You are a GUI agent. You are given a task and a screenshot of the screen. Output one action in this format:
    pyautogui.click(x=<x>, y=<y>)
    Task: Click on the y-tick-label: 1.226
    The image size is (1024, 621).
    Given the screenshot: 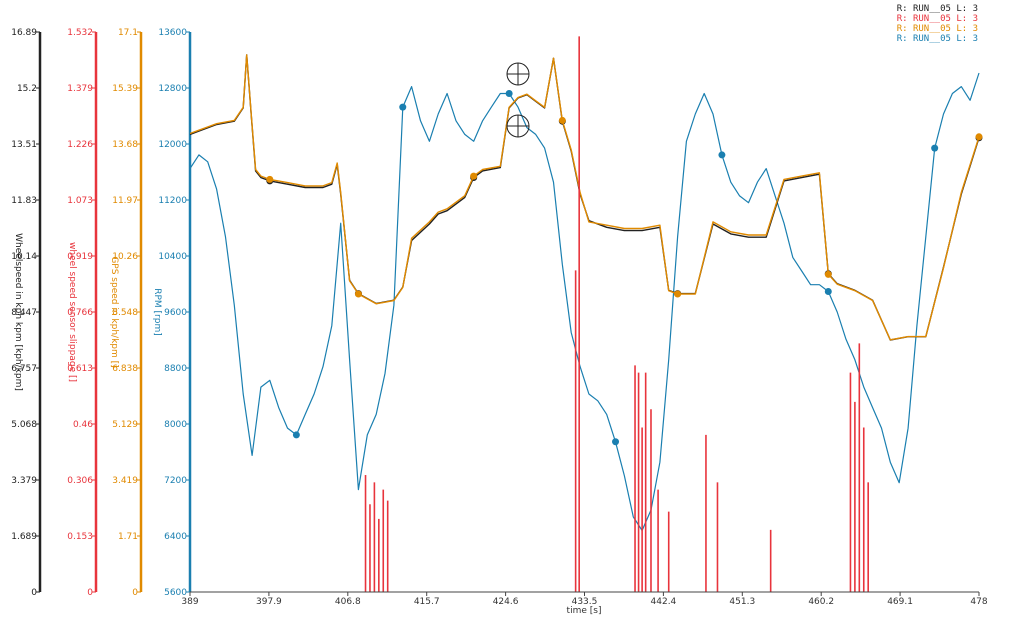 What is the action you would take?
    pyautogui.click(x=80, y=145)
    